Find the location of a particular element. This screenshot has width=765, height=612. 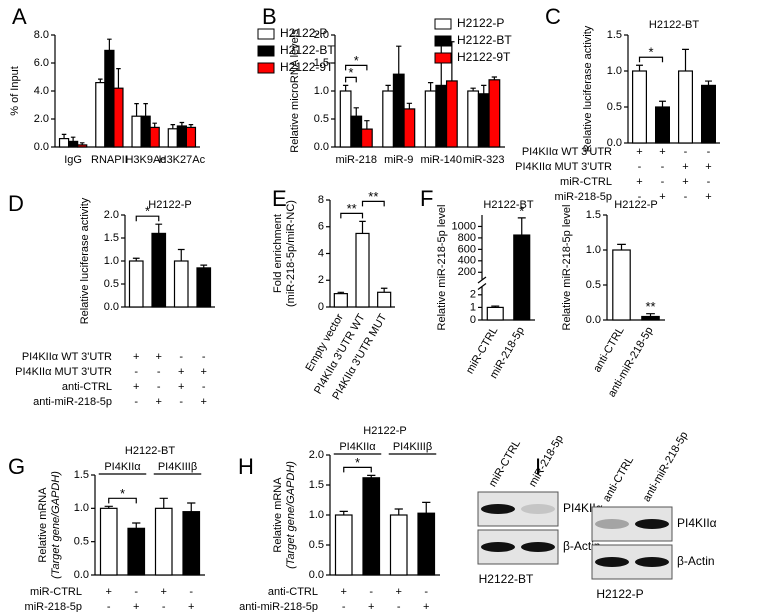

x-tick-label: RNAPII is located at coordinates (109, 160).